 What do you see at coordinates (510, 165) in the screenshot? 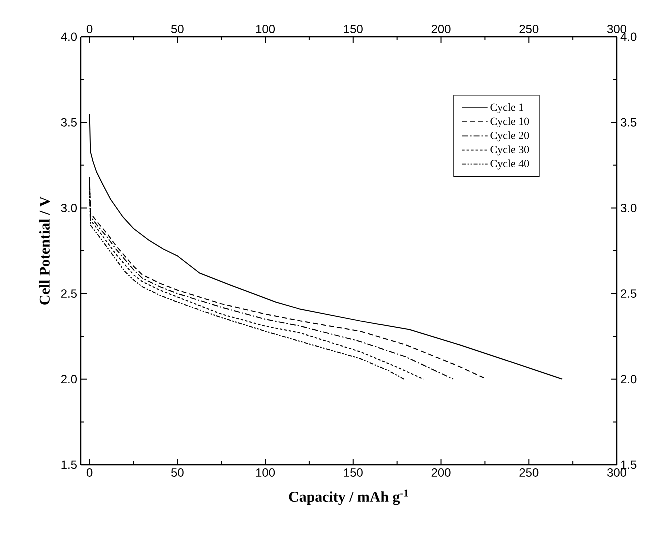
I see `legend-label: Cycle 40` at bounding box center [510, 165].